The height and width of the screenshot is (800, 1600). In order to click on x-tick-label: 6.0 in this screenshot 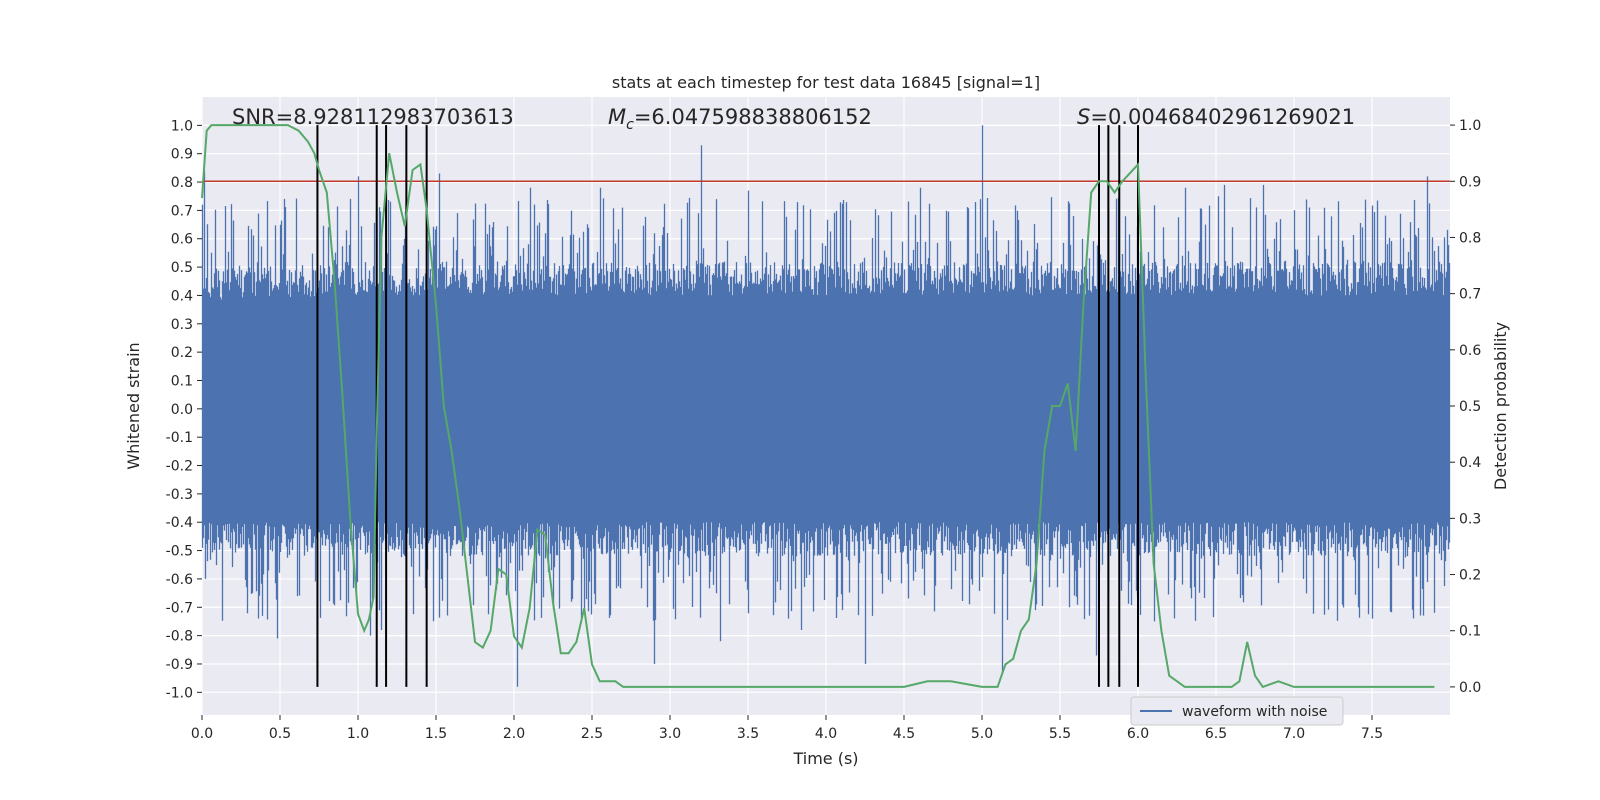, I will do `click(1138, 734)`.